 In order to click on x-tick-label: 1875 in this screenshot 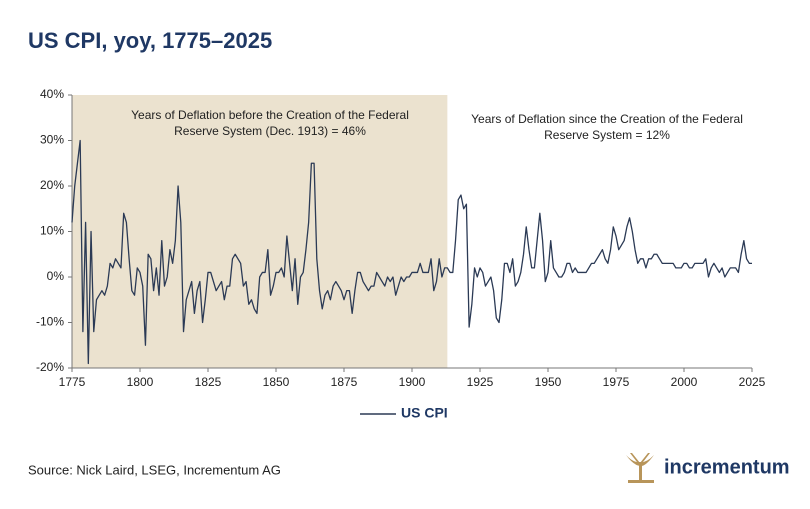, I will do `click(344, 382)`.